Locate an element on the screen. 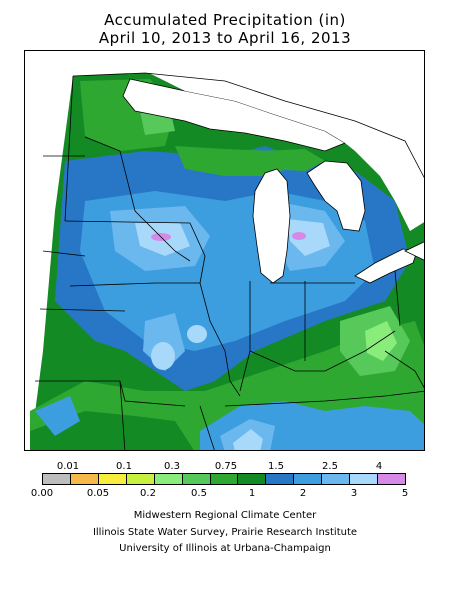 The image size is (450, 600). legend-bottom-label: 0.05 is located at coordinates (98, 493).